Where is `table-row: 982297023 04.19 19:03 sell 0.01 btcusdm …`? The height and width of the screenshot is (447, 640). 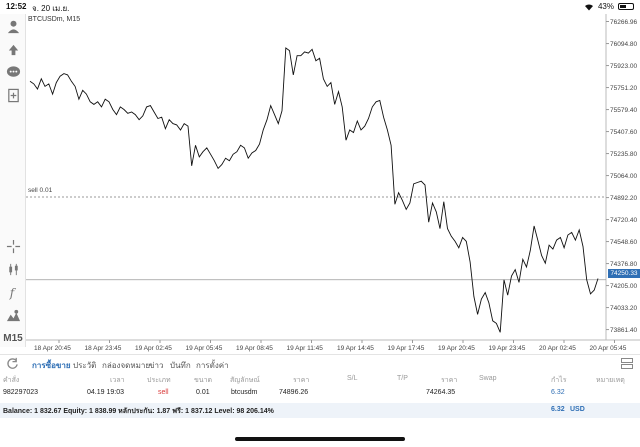
table-row: 982297023 04.19 19:03 sell 0.01 btcusdm … is located at coordinates (320, 394).